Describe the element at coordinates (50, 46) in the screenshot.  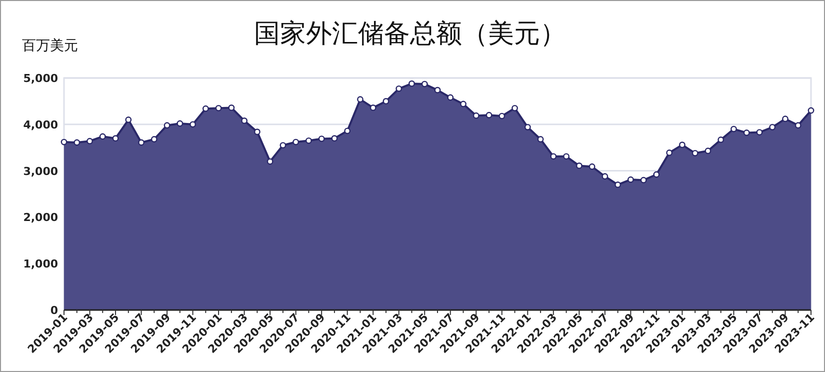
I see `y-axis-title: 百万美元` at that location.